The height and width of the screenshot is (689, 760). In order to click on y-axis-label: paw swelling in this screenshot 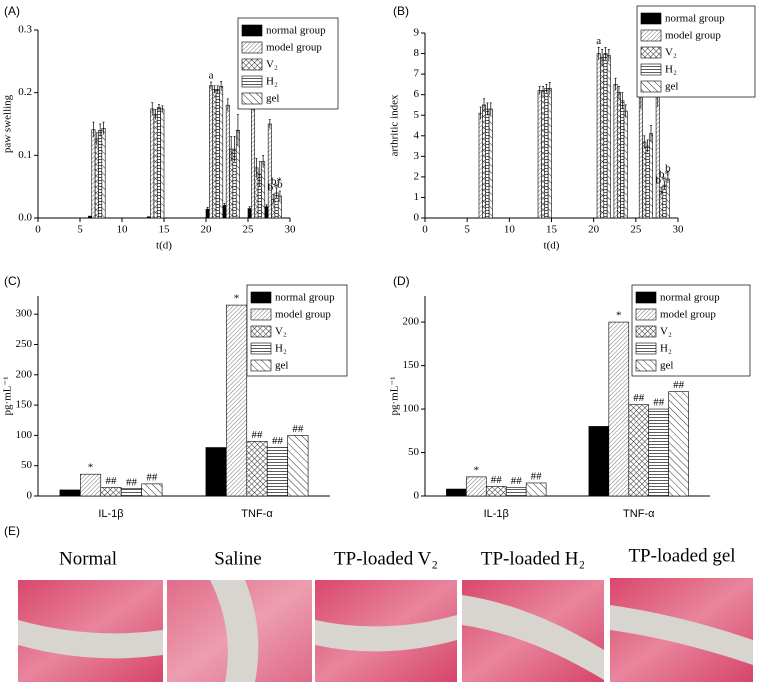, I will do `click(8, 123)`.